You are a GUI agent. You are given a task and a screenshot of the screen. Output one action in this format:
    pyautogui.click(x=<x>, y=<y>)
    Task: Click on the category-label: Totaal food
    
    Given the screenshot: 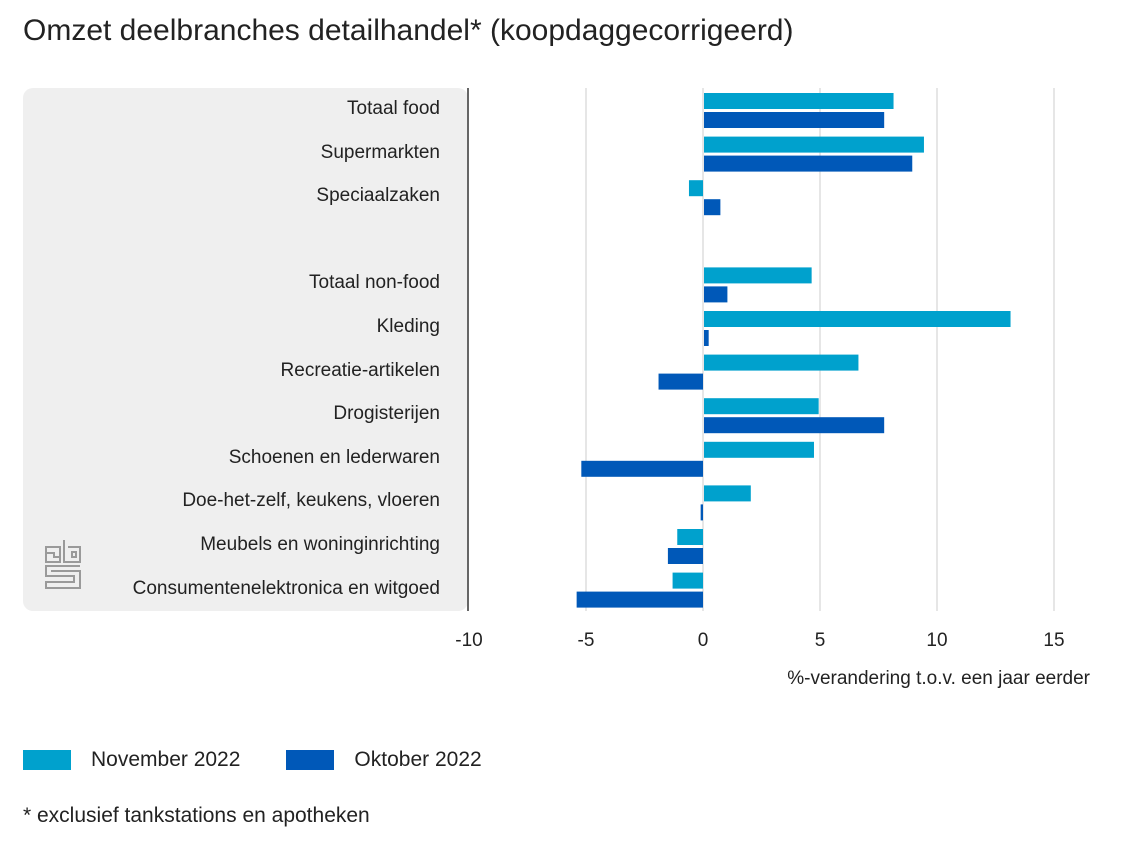 What is the action you would take?
    pyautogui.click(x=393, y=108)
    